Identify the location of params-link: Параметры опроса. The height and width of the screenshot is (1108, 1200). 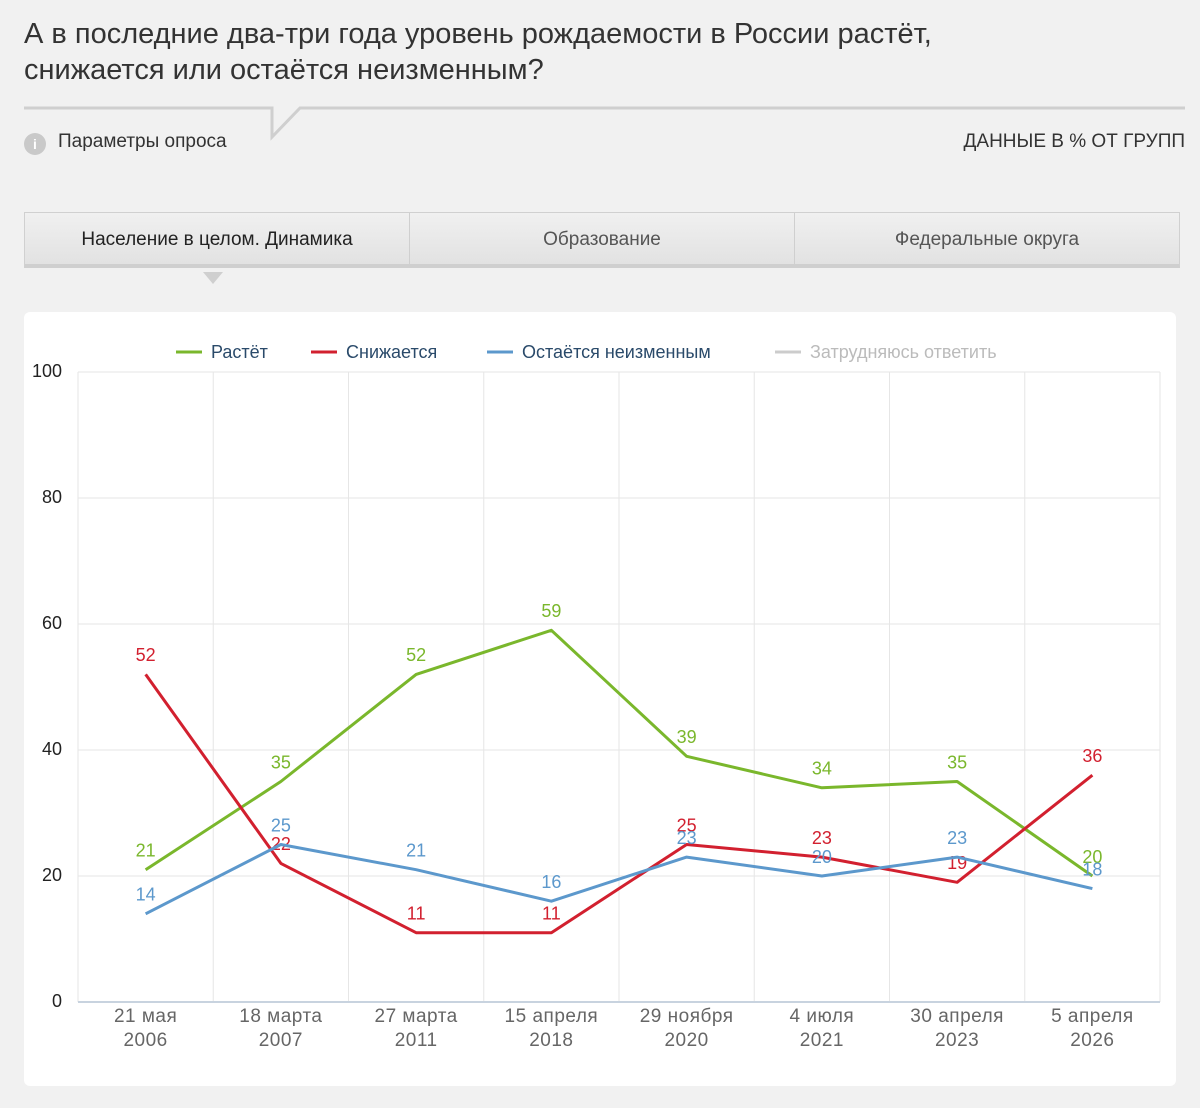
(142, 141).